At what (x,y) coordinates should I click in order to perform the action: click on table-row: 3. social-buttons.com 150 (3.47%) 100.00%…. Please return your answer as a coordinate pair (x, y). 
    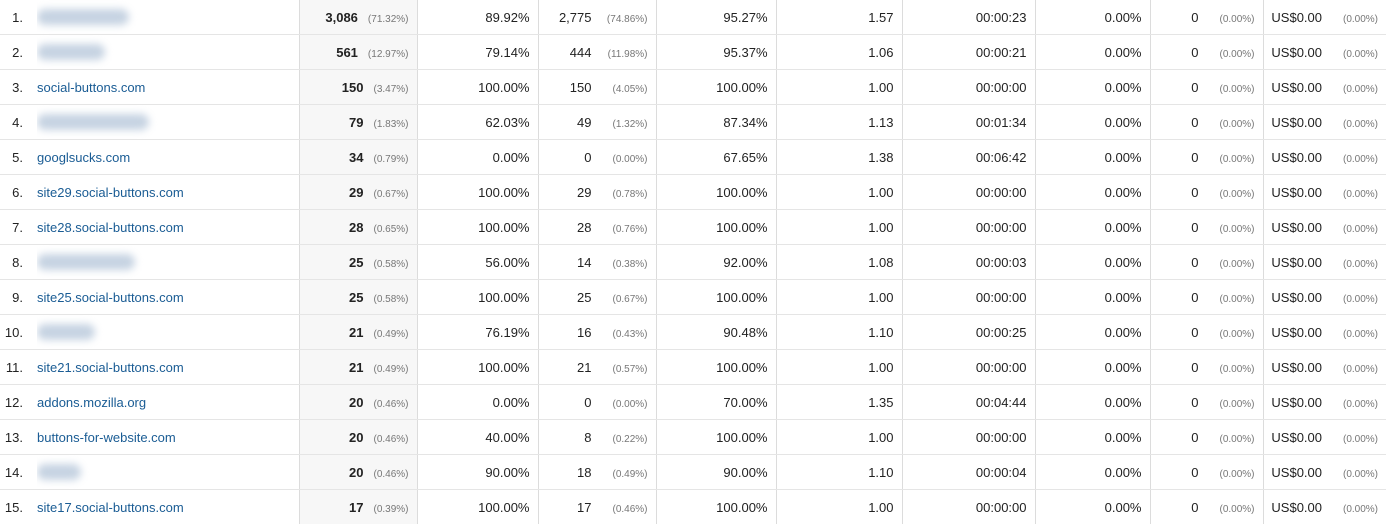
    Looking at the image, I should click on (693, 87).